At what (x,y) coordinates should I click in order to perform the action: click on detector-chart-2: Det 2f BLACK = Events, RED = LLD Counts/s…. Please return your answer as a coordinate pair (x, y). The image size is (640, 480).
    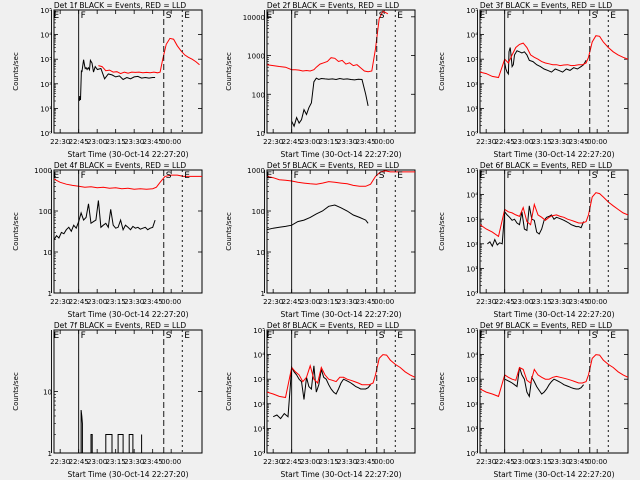
    Looking at the image, I should click on (320, 80).